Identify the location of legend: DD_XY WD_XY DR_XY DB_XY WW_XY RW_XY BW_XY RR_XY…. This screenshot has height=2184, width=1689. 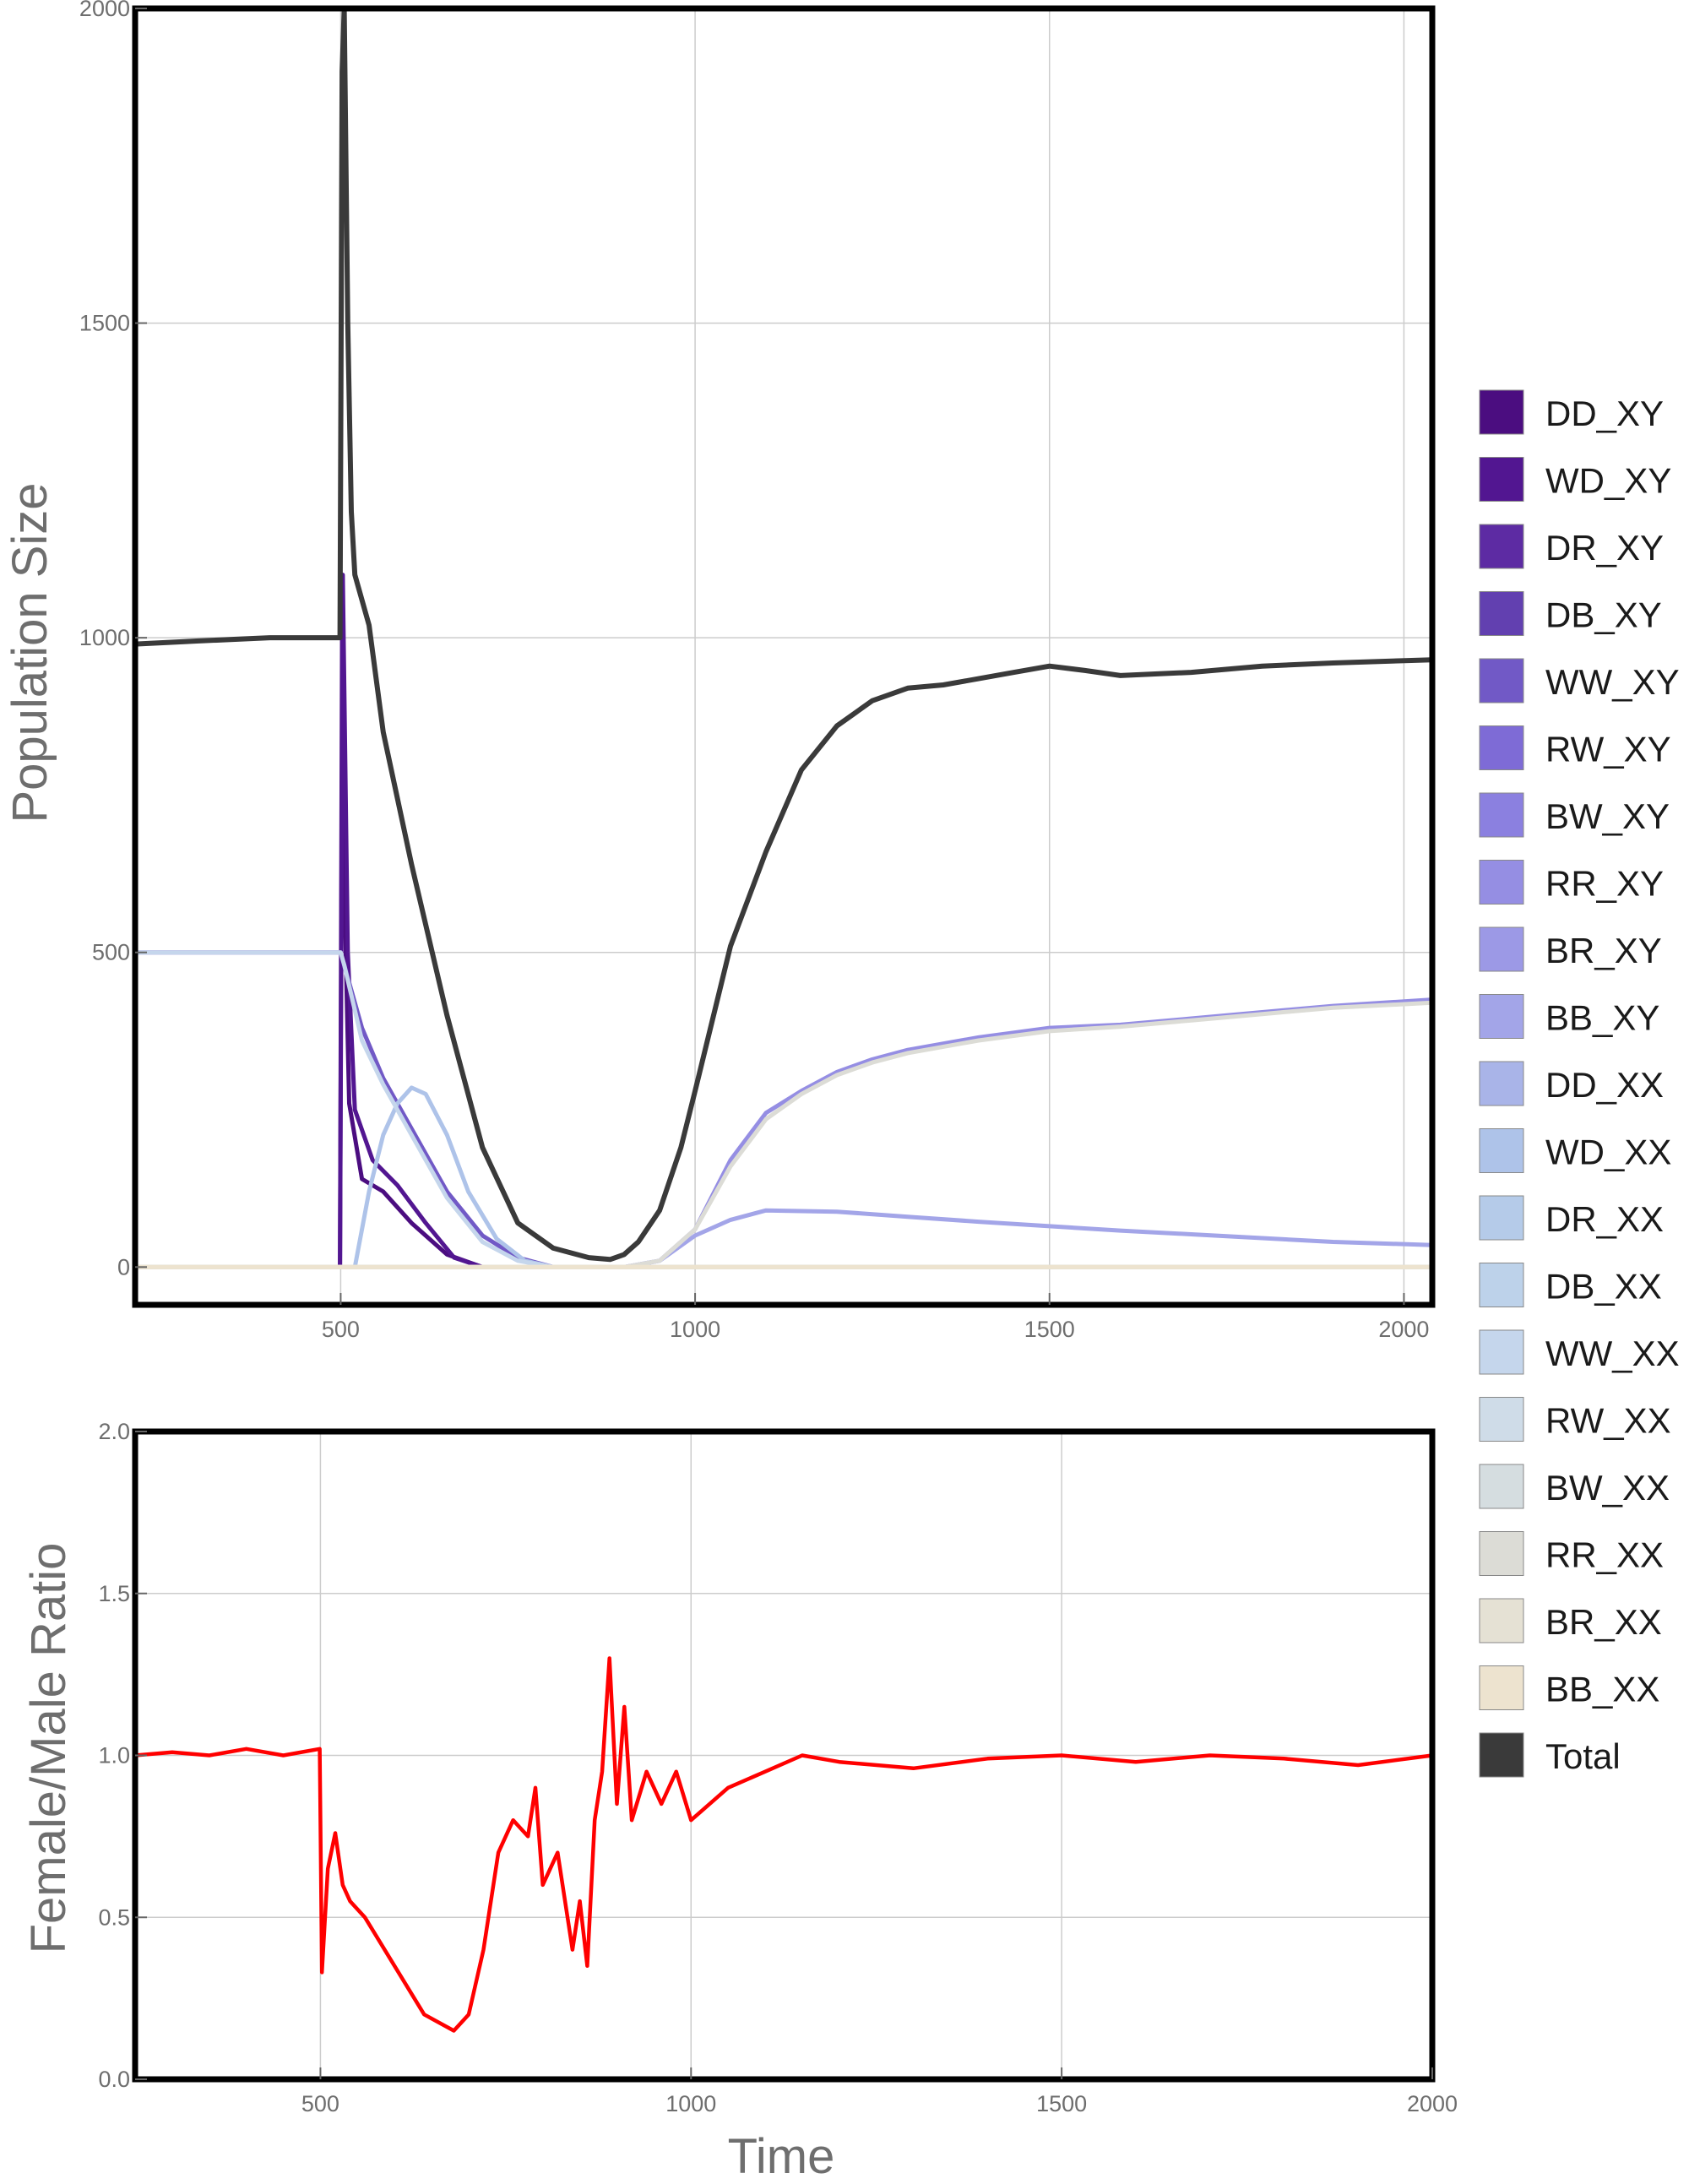
(1580, 1083).